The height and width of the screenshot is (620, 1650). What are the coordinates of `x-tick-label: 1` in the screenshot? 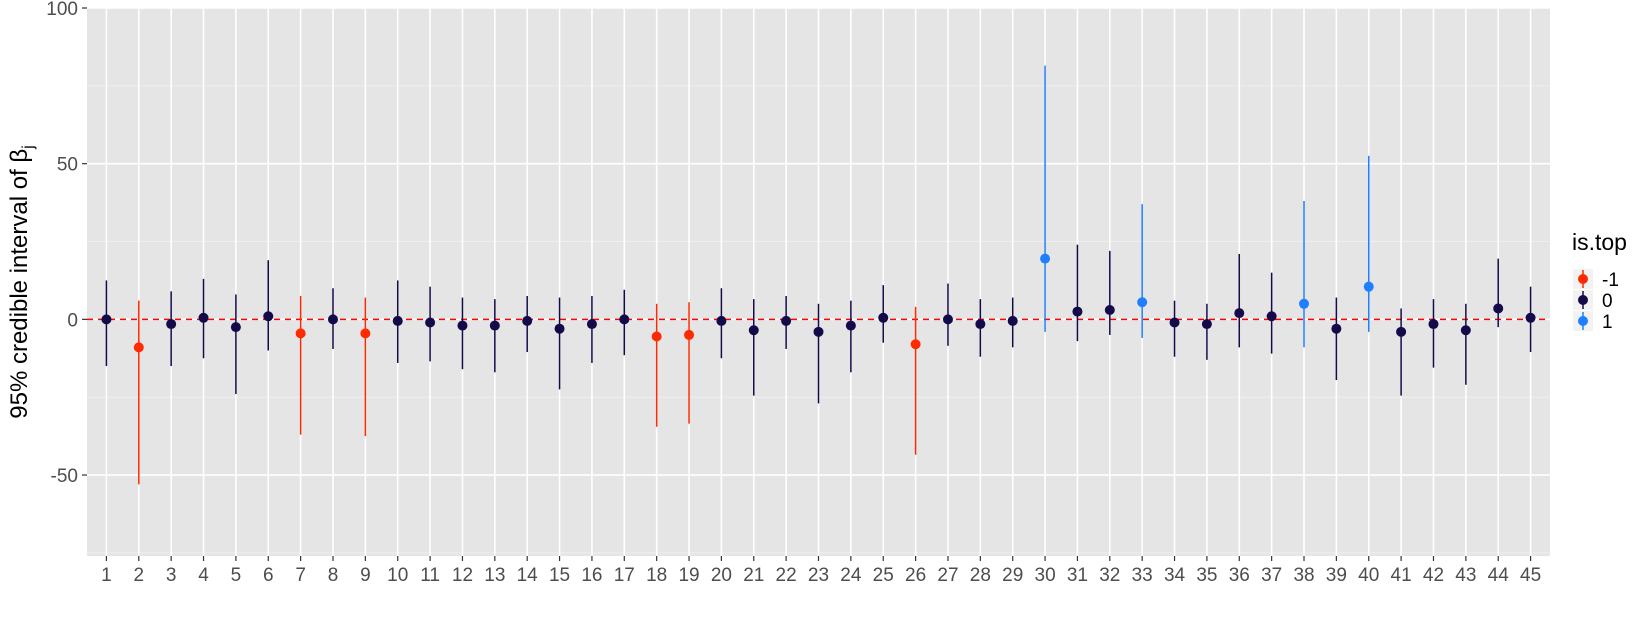 It's located at (106, 575).